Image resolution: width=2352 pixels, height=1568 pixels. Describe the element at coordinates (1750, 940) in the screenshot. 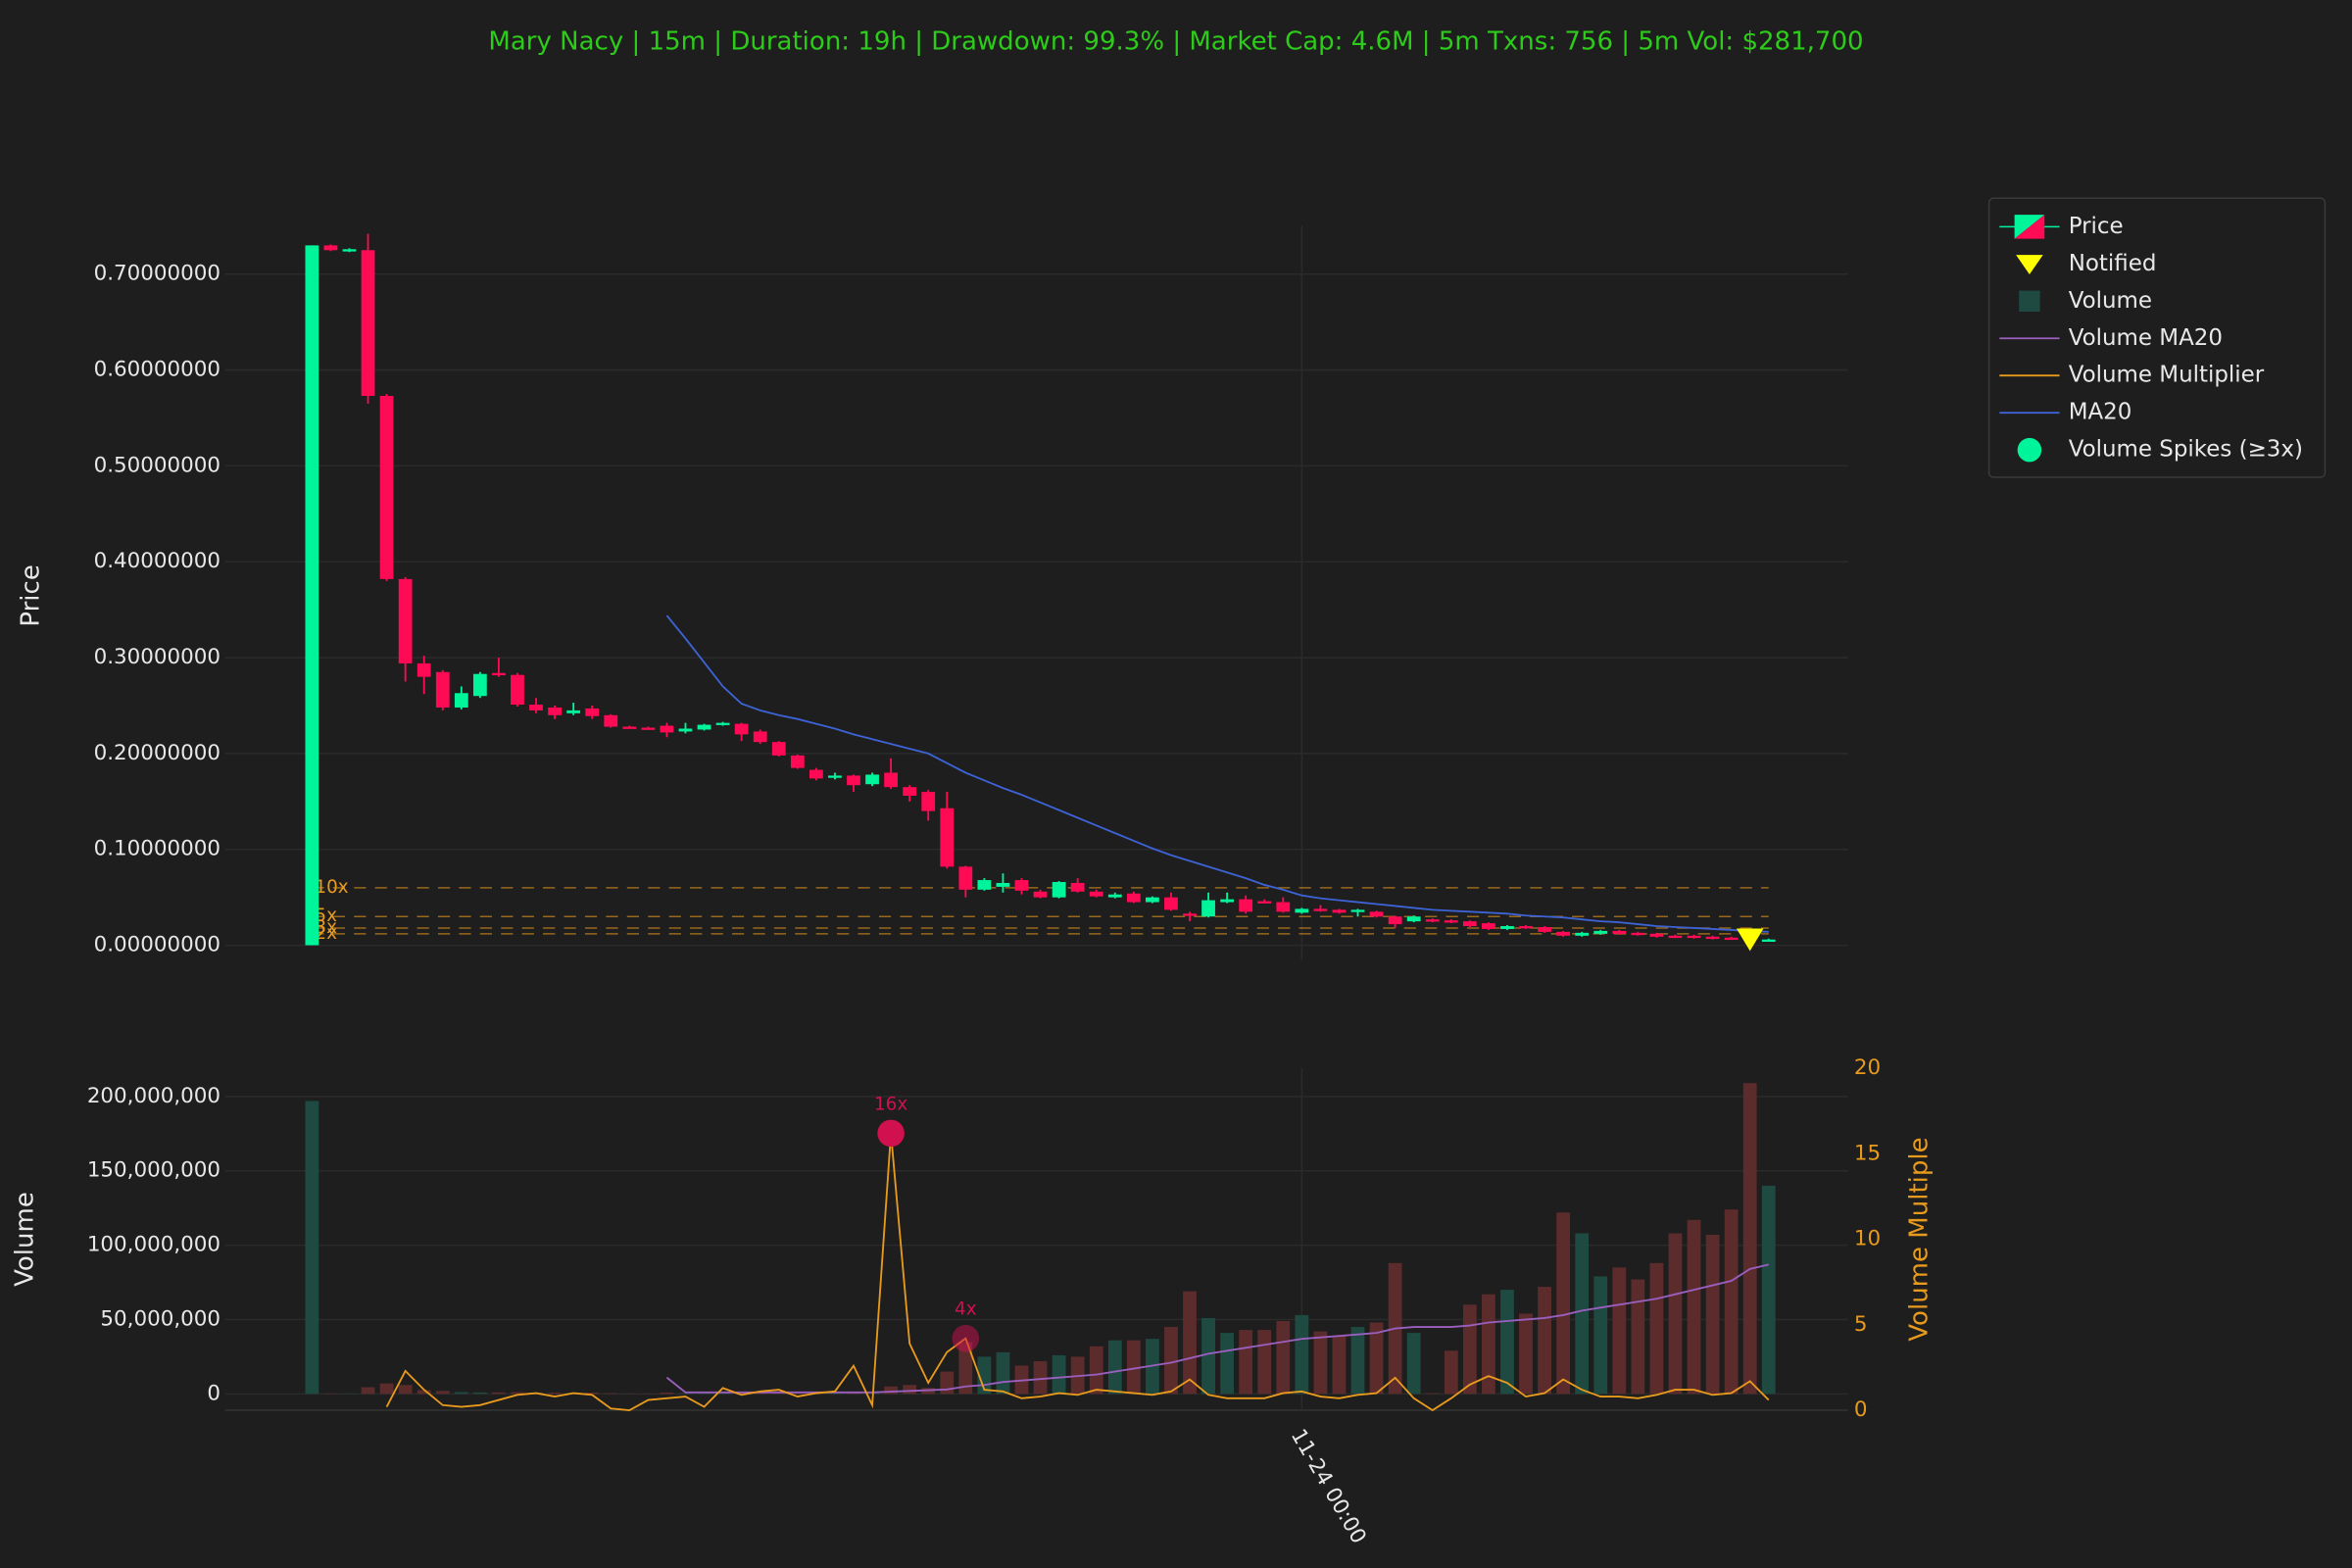

I see `notified-marker` at that location.